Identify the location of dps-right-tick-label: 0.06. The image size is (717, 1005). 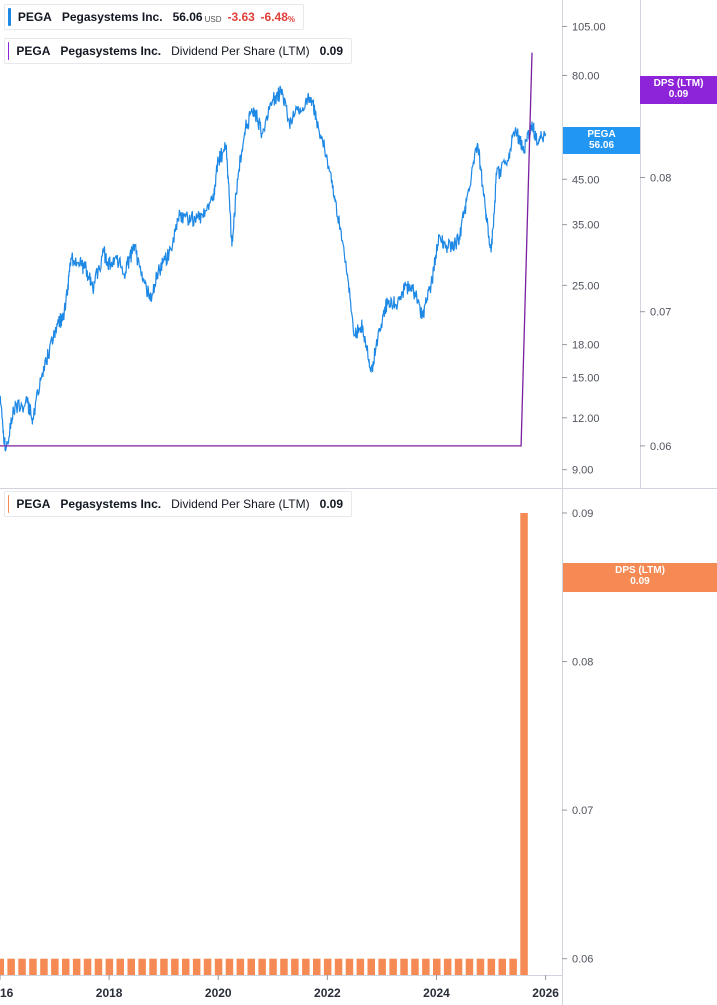
(660, 447).